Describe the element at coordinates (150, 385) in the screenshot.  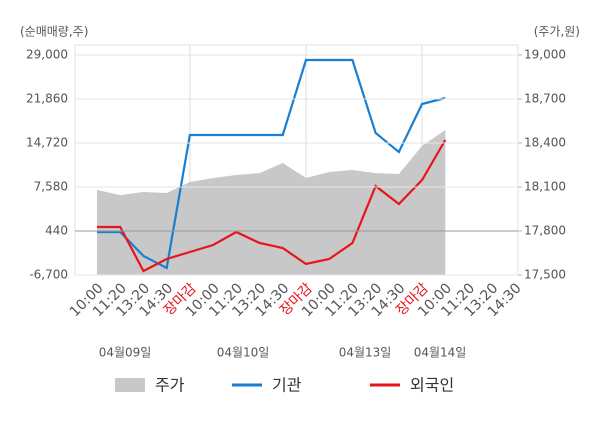
I see `legend-item: 주가` at that location.